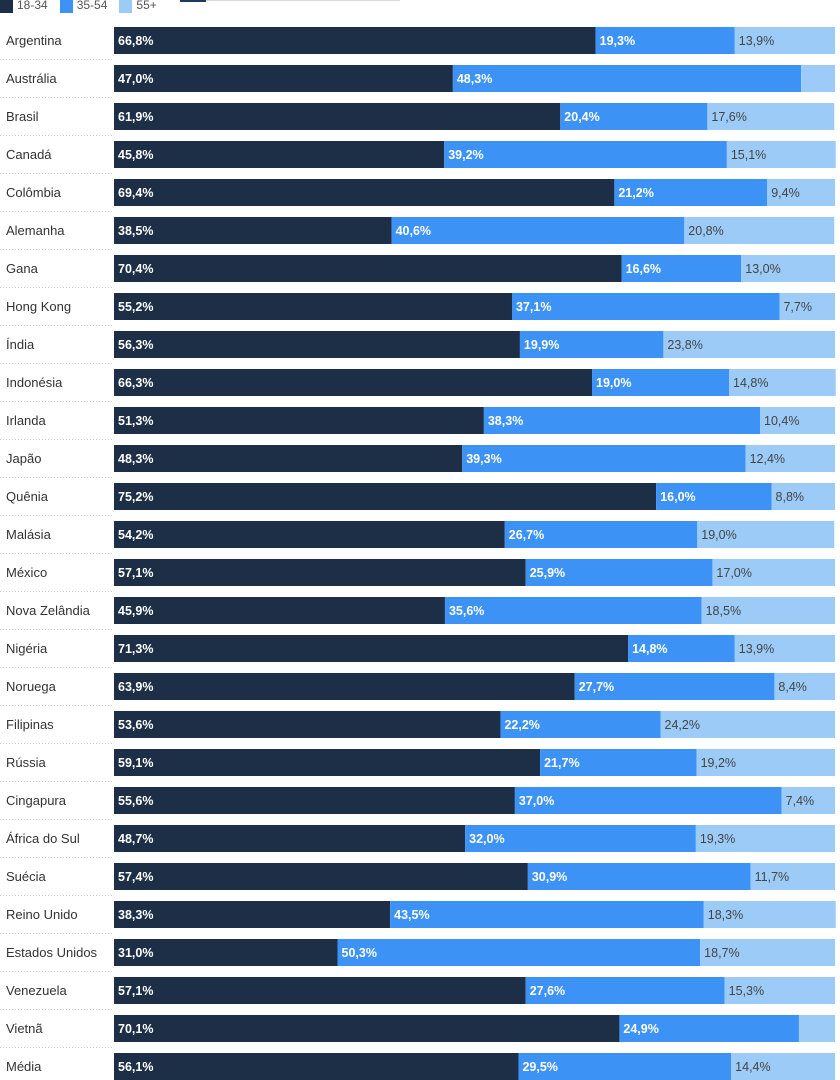  I want to click on data-label: 8,8%, so click(790, 497).